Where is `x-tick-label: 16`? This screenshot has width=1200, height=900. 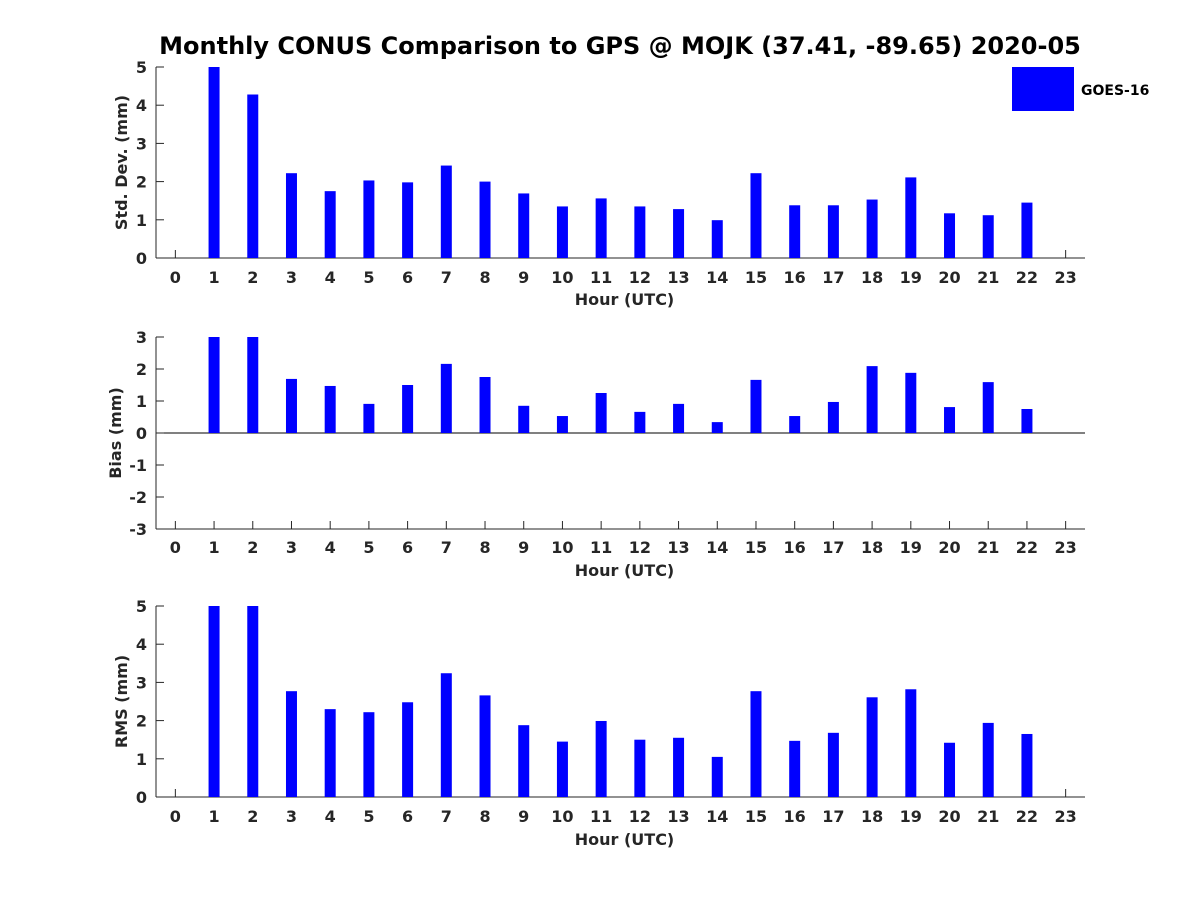
x-tick-label: 16 is located at coordinates (795, 816).